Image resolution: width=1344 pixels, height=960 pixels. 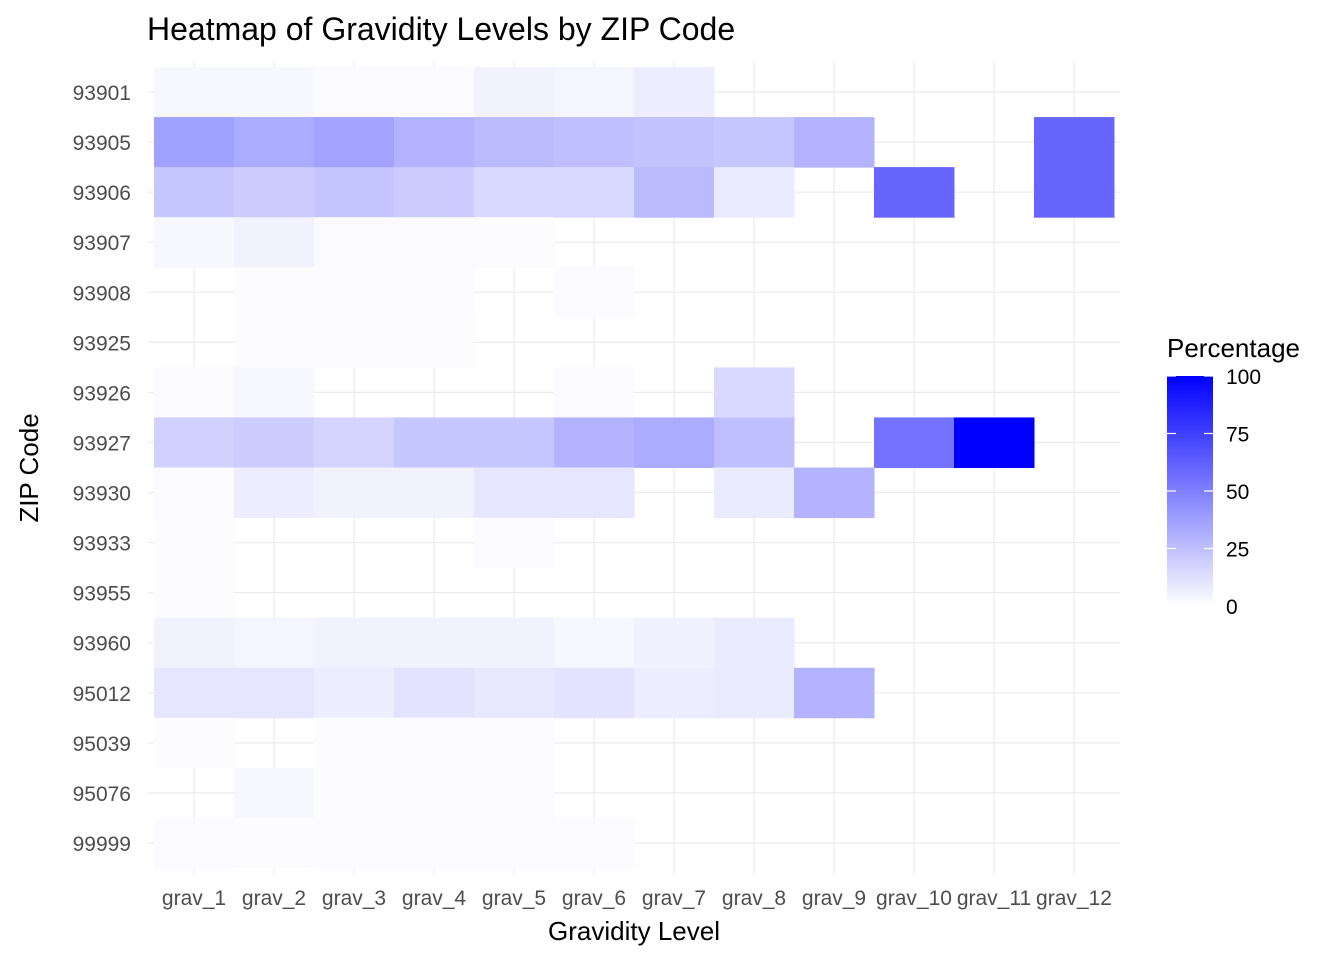 I want to click on color-legend: Percentage 0 25 50 75 100, so click(x=1233, y=476).